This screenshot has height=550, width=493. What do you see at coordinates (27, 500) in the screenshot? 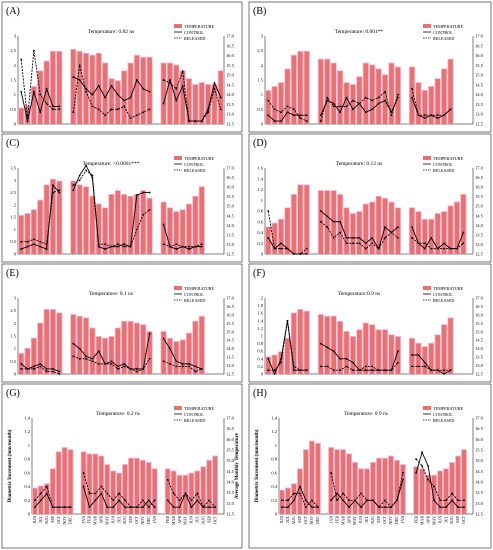
I see `y-tick-left: 0.2` at bounding box center [27, 500].